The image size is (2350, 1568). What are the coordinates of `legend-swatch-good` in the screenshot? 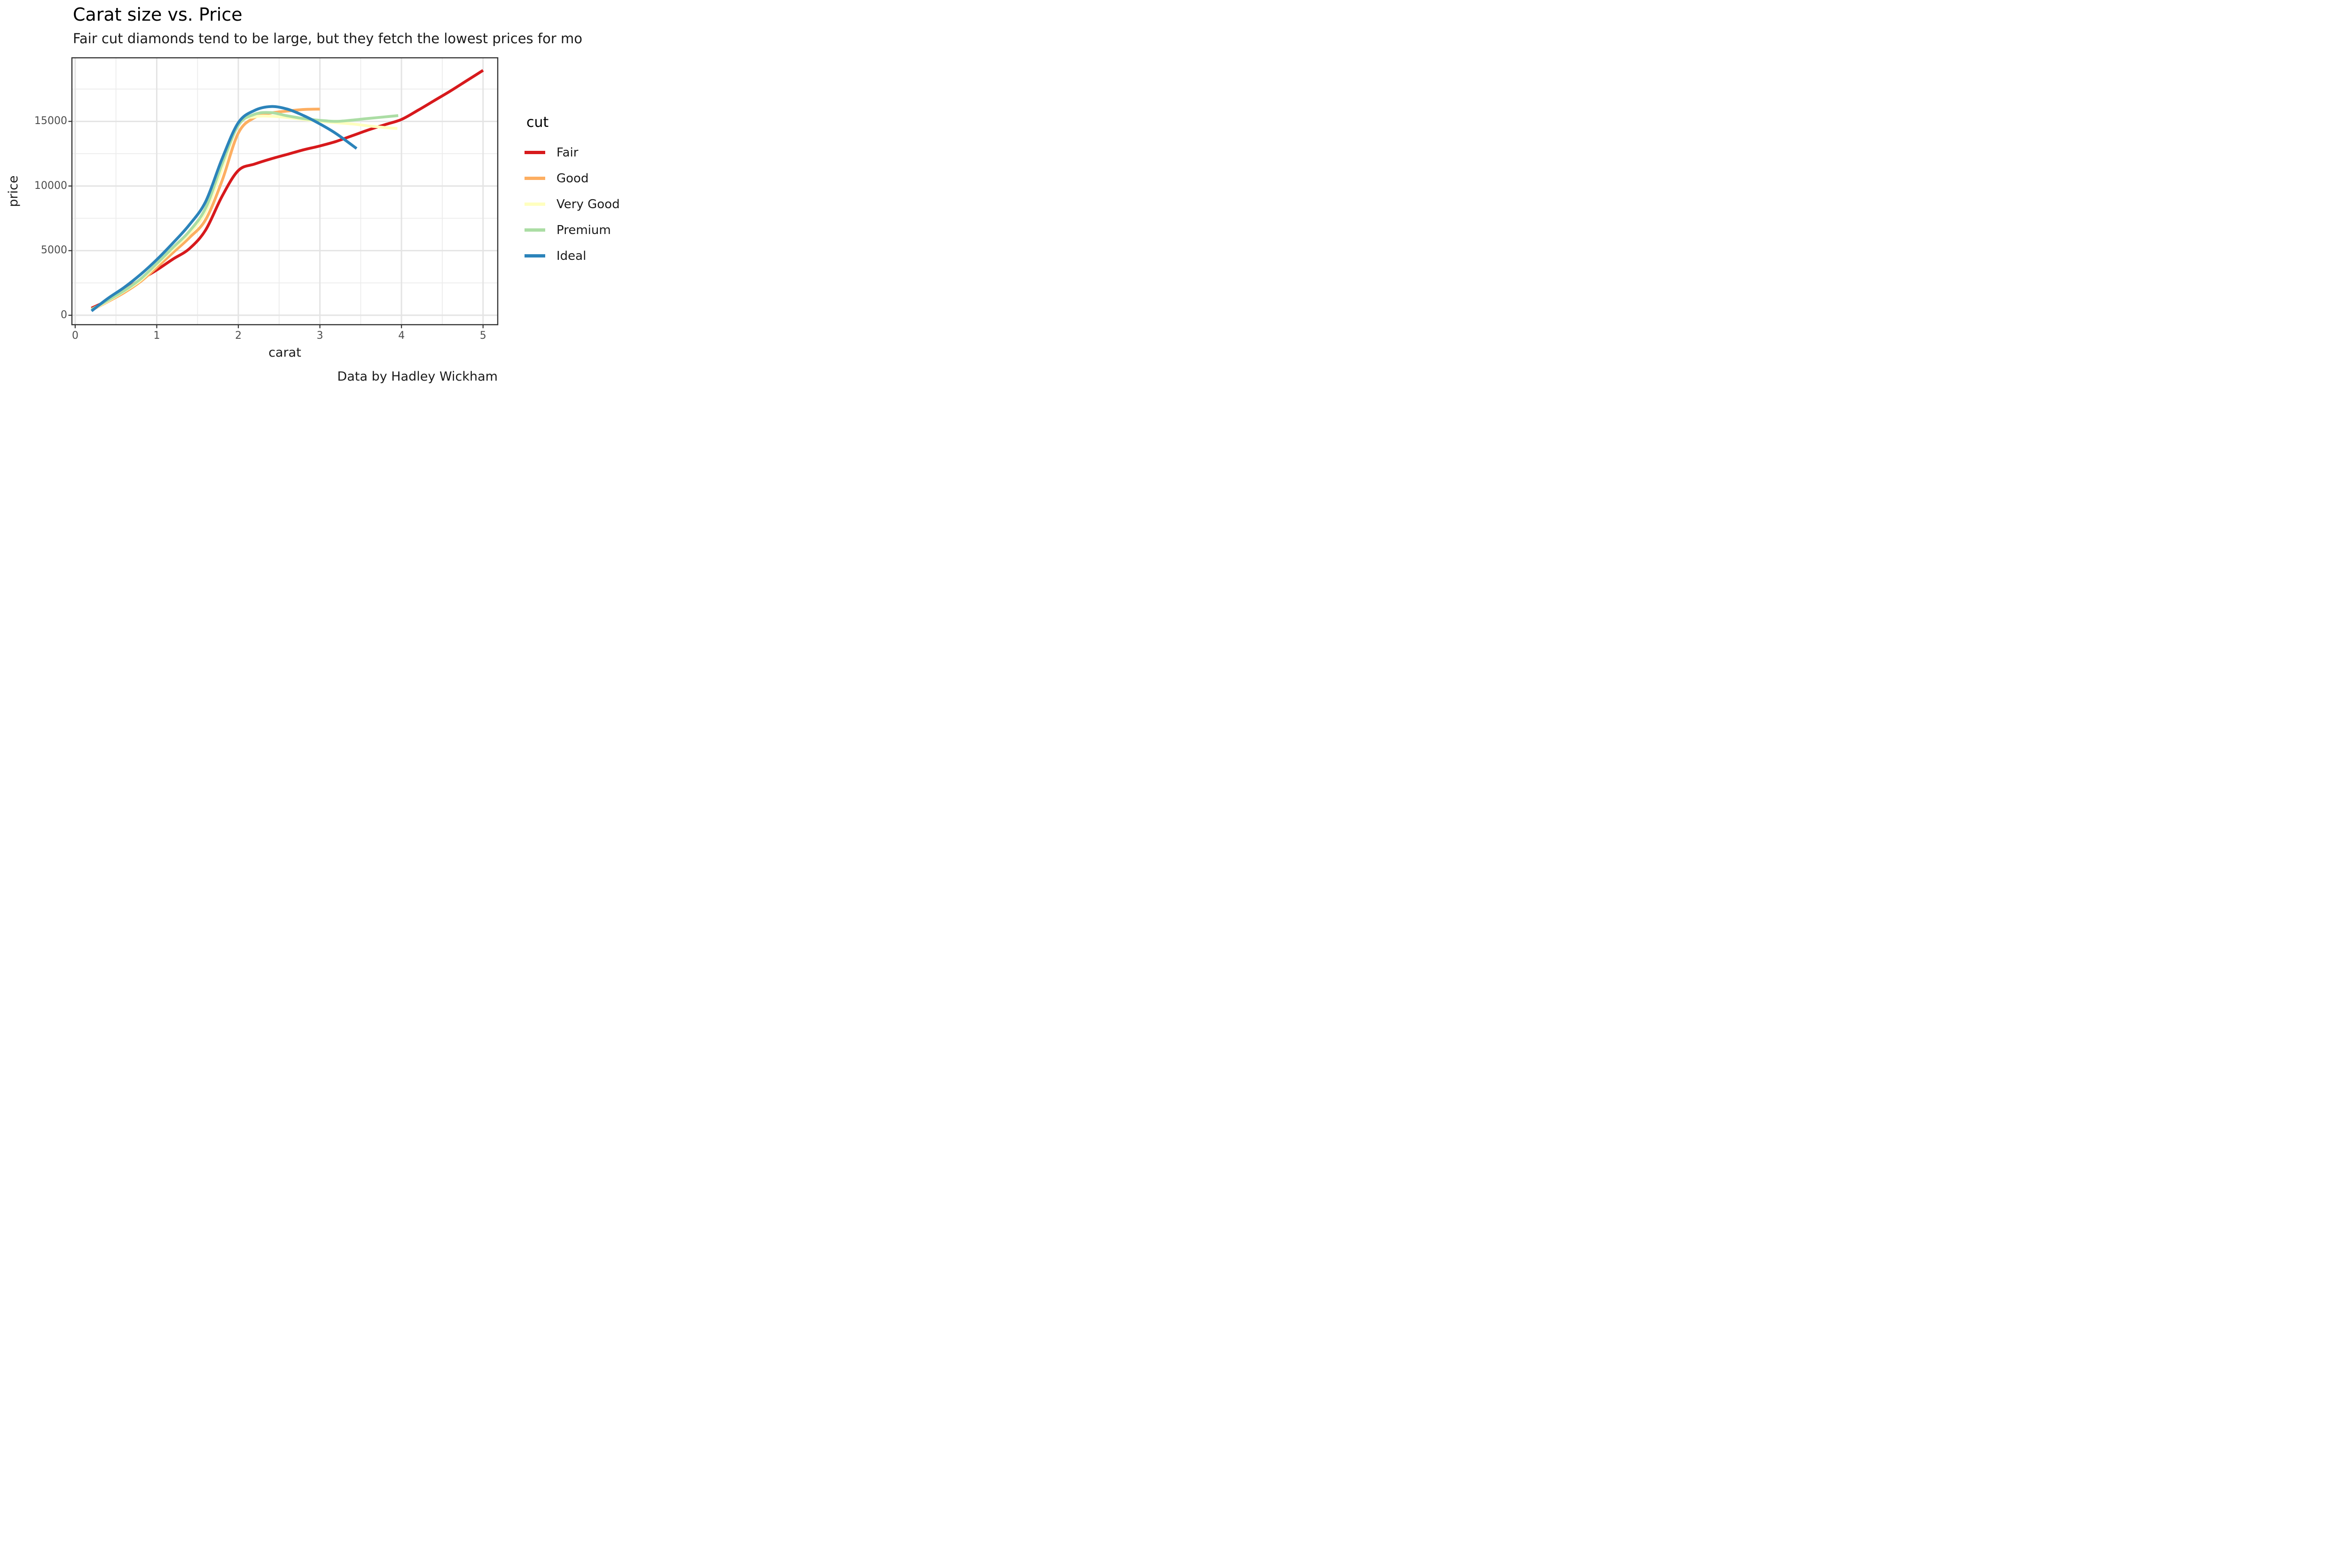 It's located at (535, 178).